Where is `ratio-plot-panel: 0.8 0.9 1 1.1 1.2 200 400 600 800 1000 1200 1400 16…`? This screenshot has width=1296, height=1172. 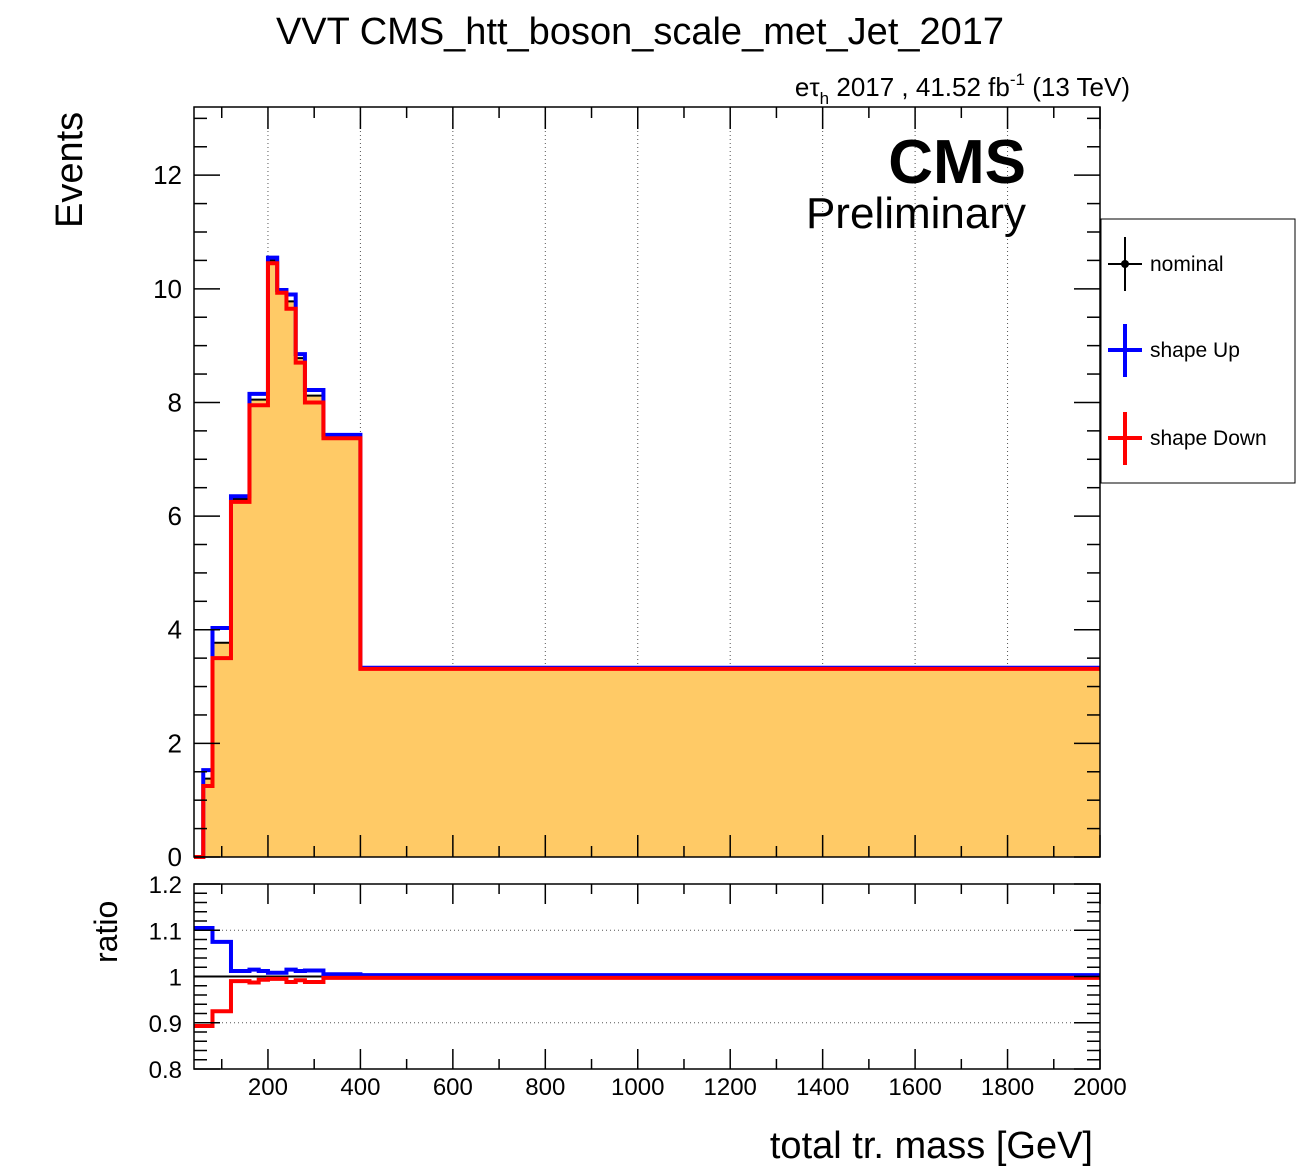
ratio-plot-panel: 0.8 0.9 1 1.1 1.2 200 400 600 800 1000 1200 1400 16… is located at coordinates (638, 986).